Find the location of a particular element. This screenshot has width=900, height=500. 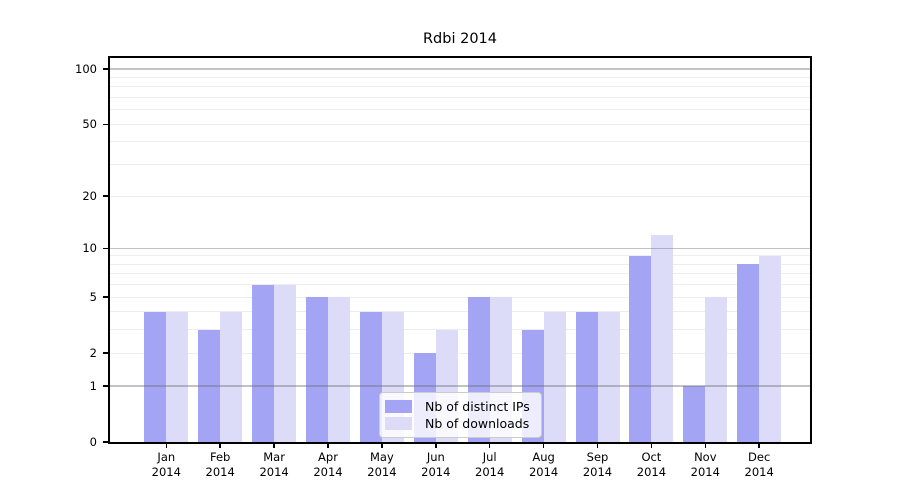

x-tick-label: Sep 2014 is located at coordinates (598, 465).